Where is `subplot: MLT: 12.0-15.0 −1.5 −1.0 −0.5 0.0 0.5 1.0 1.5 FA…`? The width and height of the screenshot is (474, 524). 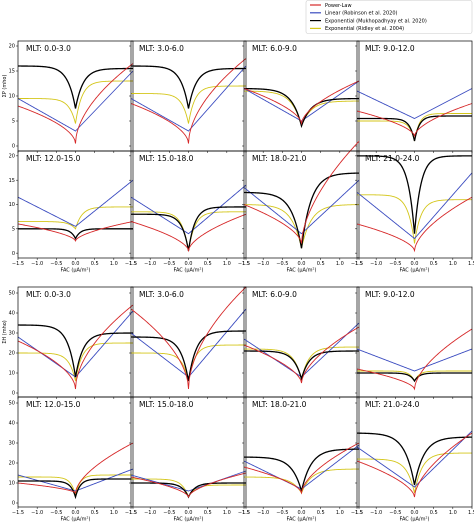
subplot: MLT: 12.0-15.0 −1.5 −1.0 −0.5 0.0 0.5 1.0 1.5 FA… is located at coordinates (73, 212).